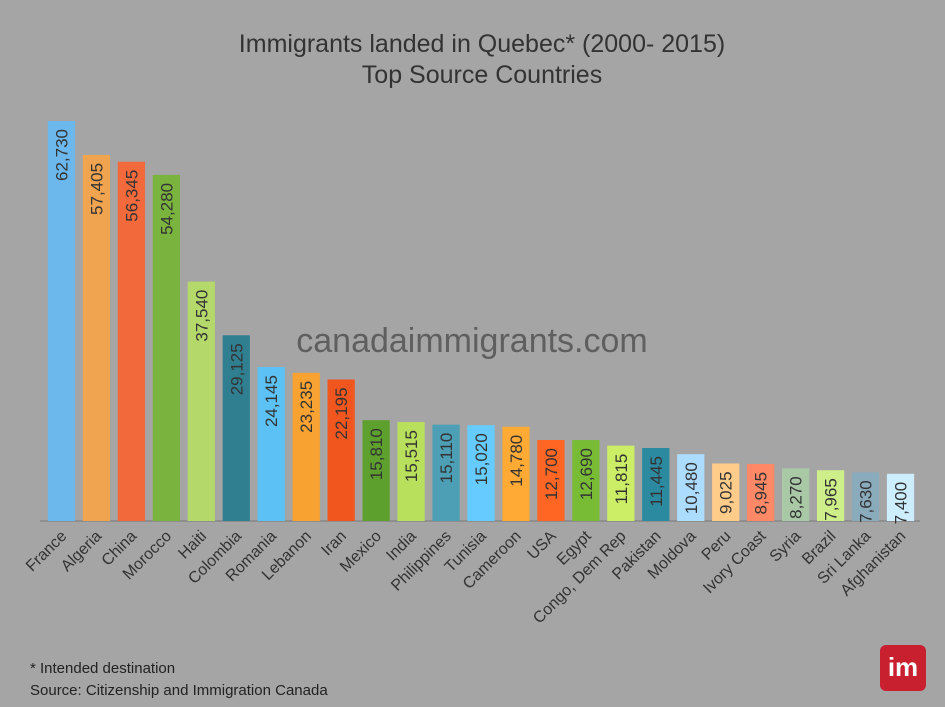 This screenshot has height=707, width=945. I want to click on value-label: 15,020, so click(481, 459).